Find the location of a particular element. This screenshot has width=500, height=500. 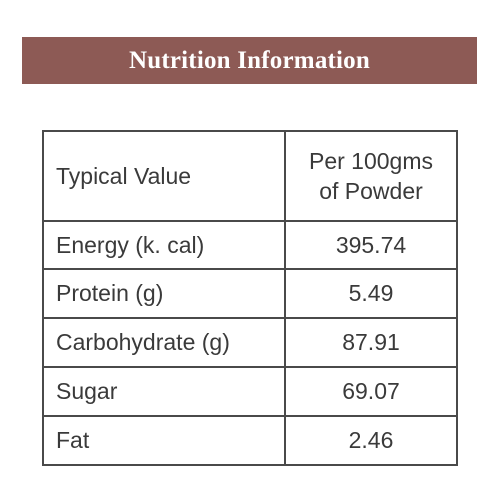

row-value: 2.46 is located at coordinates (371, 440).